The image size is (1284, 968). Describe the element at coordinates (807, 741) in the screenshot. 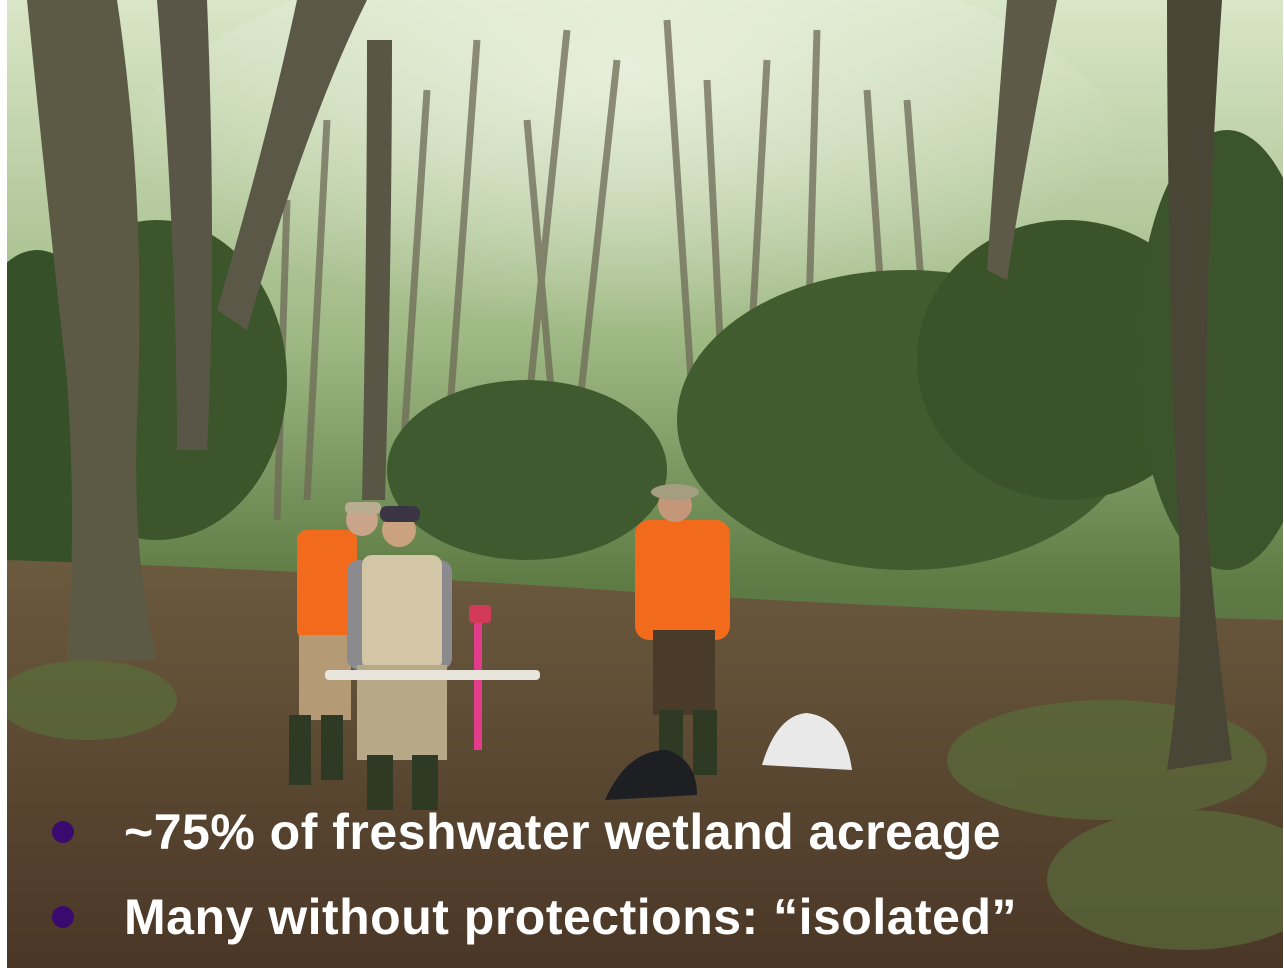

I see `white-backpack` at that location.